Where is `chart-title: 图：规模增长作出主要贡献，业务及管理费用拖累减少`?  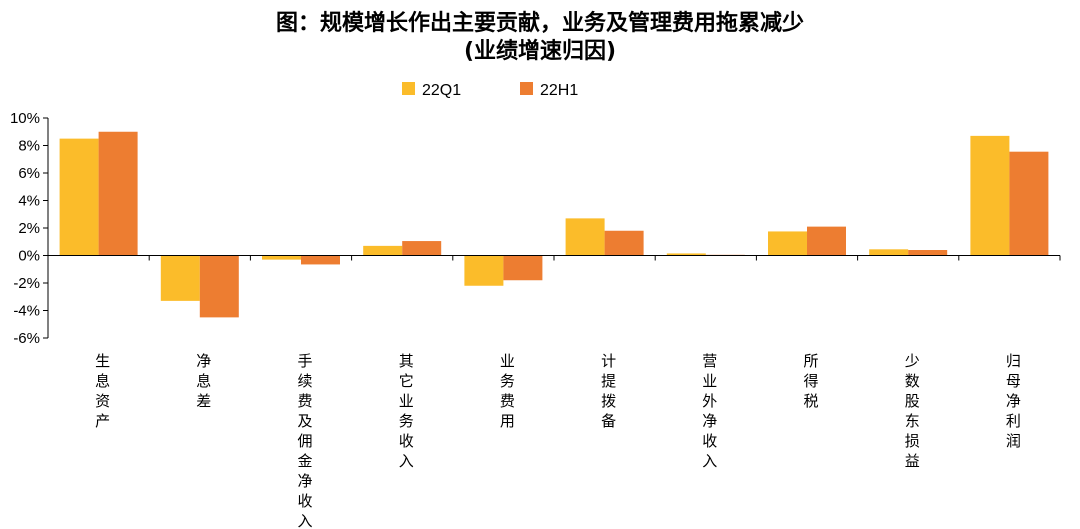 chart-title: 图：规模增长作出主要贡献，业务及管理费用拖累减少 is located at coordinates (539, 23).